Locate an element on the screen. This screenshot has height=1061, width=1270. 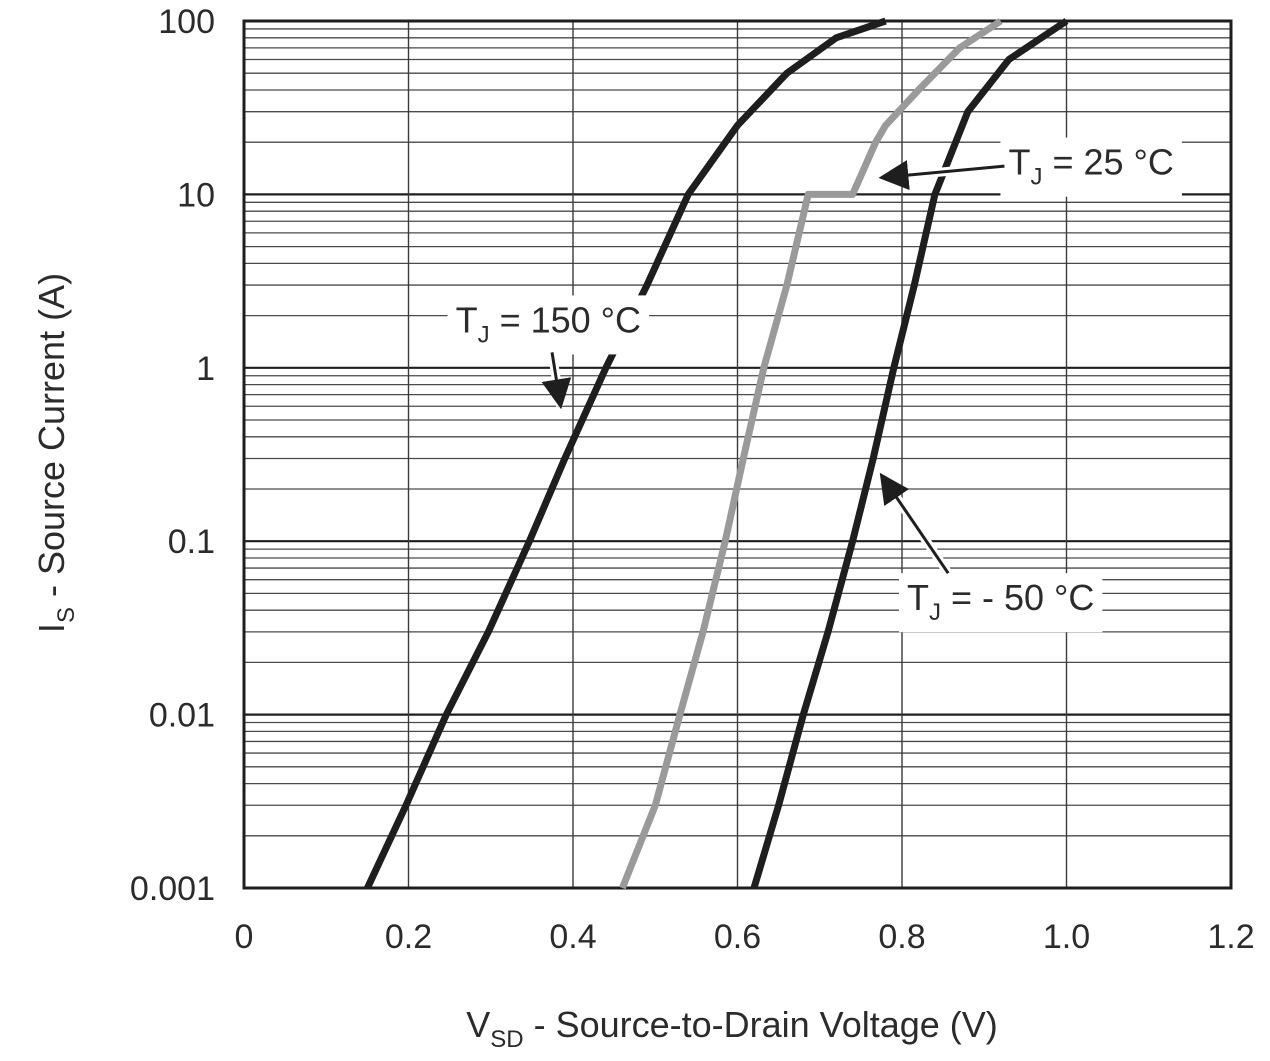
annotation-label-rest: = 150 °C is located at coordinates (566, 319).